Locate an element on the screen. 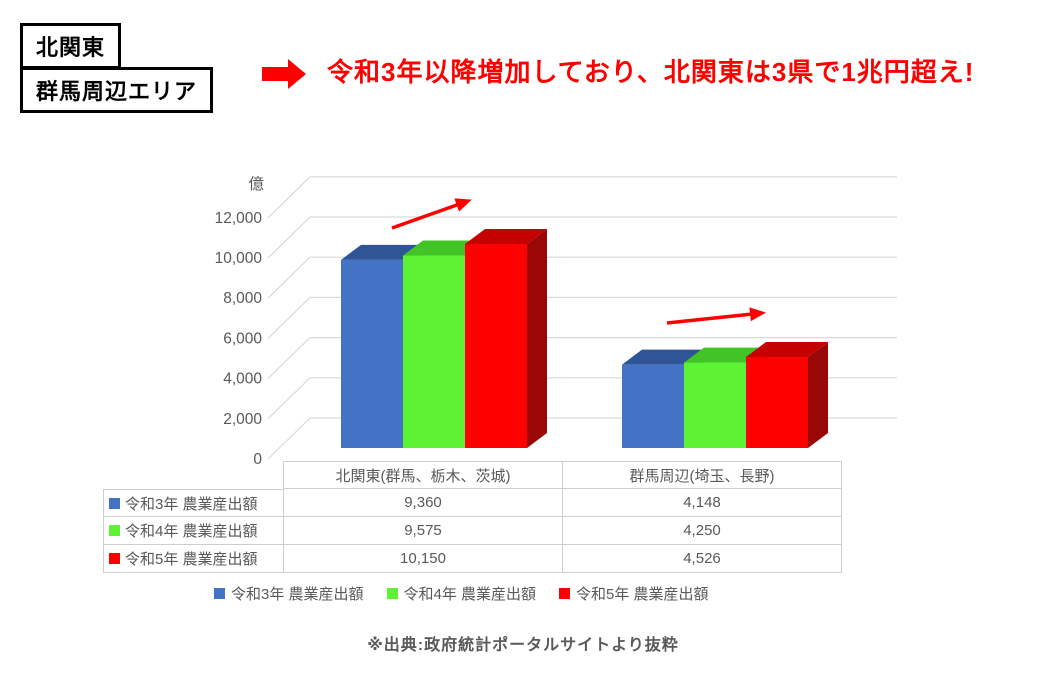 This screenshot has width=1046, height=673. table-row: 令和4年 農業産出額 9,575 4,250 is located at coordinates (472, 531).